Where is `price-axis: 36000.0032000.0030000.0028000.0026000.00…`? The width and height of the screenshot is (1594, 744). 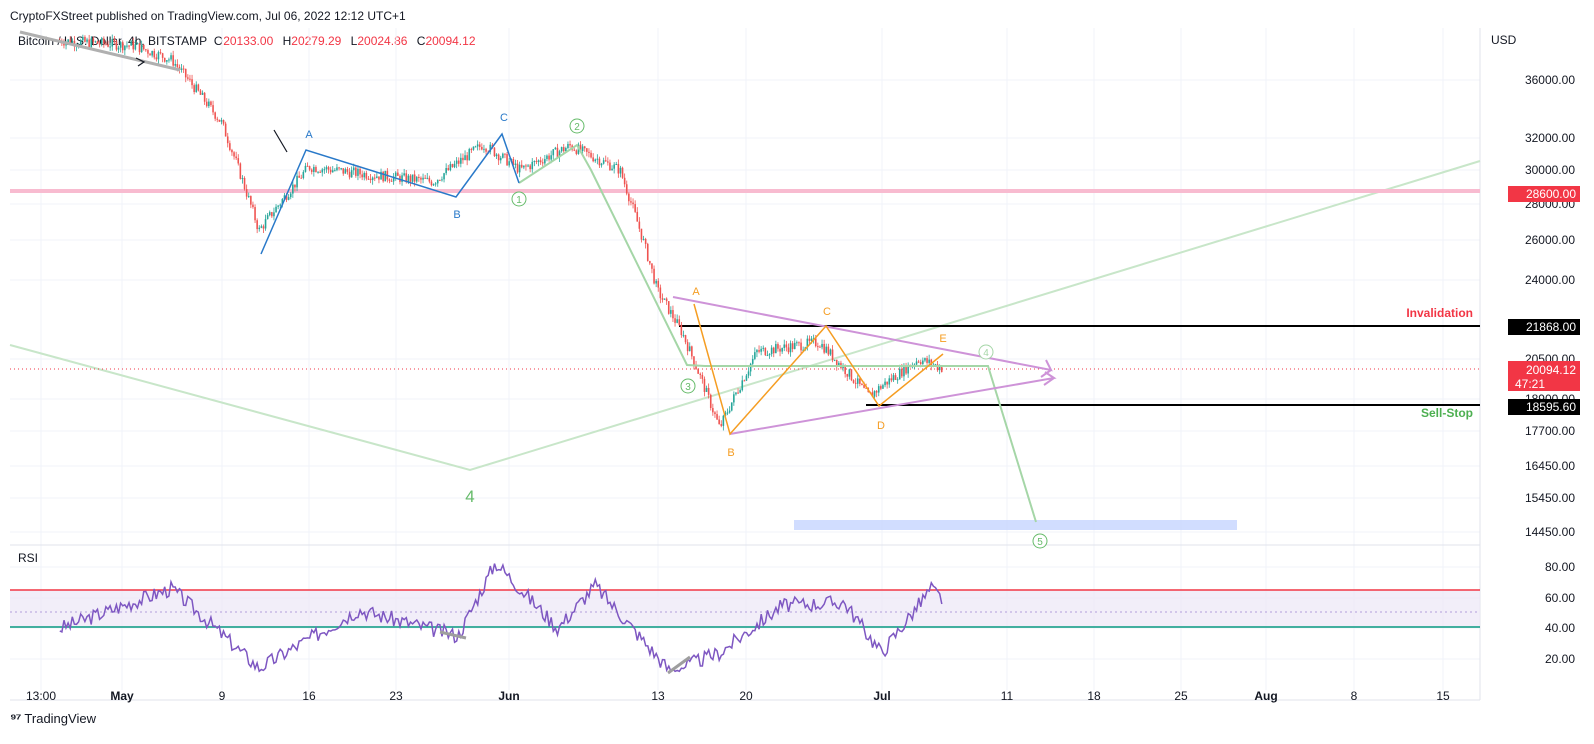 price-axis: 36000.0032000.0030000.0028000.0026000.00… is located at coordinates (1550, 306).